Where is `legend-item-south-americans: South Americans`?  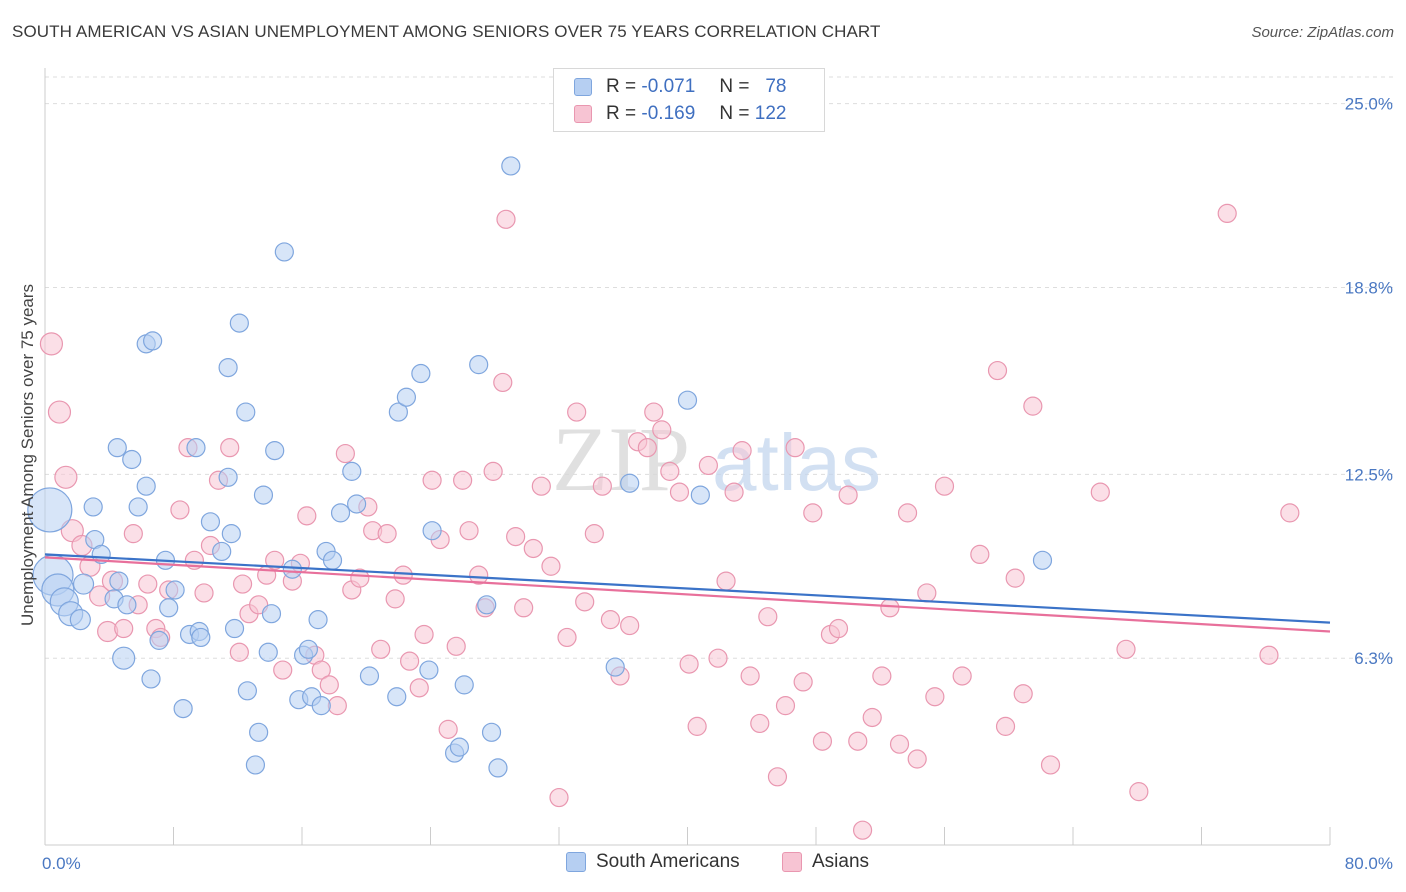
legend-item-south-americans: South Americans is located at coordinates (653, 862).